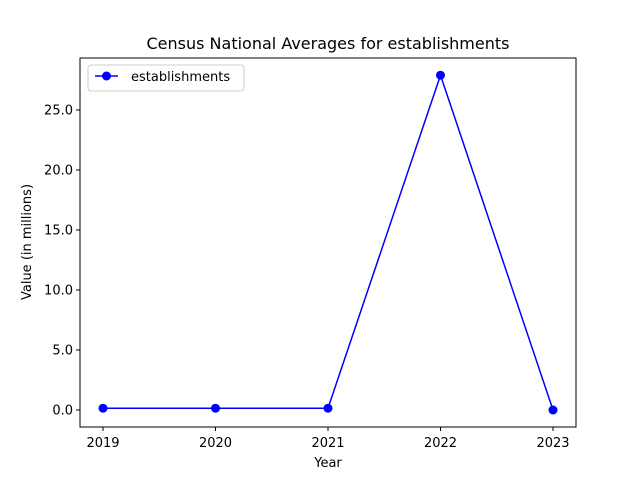  Describe the element at coordinates (553, 410) in the screenshot. I see `data-point-2023` at that location.